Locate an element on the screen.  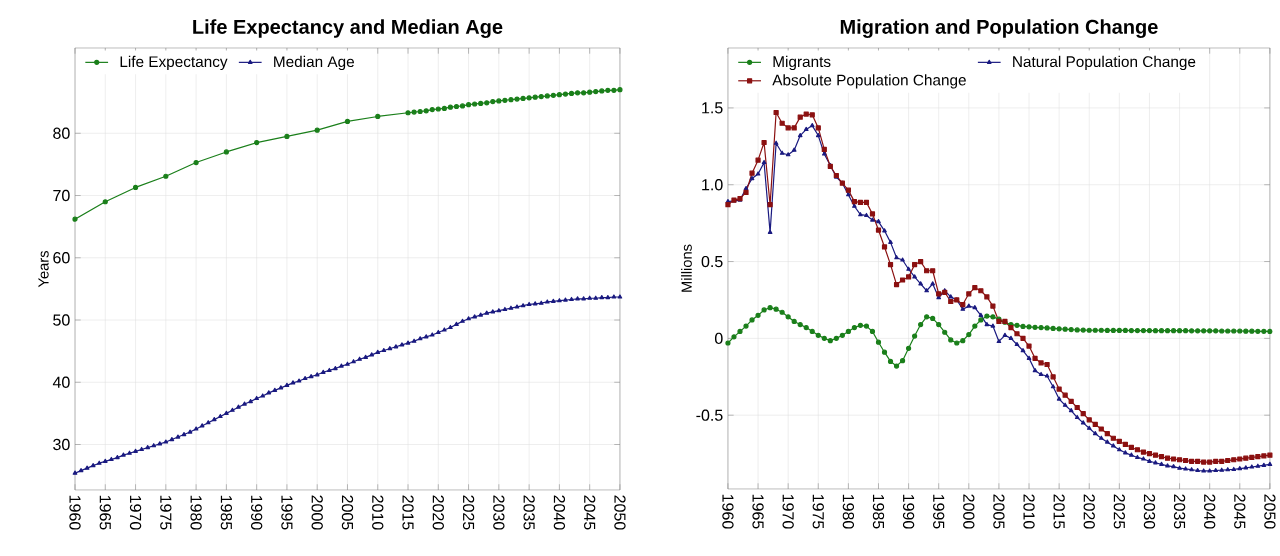
y-tick-label: 40 is located at coordinates (61, 382).